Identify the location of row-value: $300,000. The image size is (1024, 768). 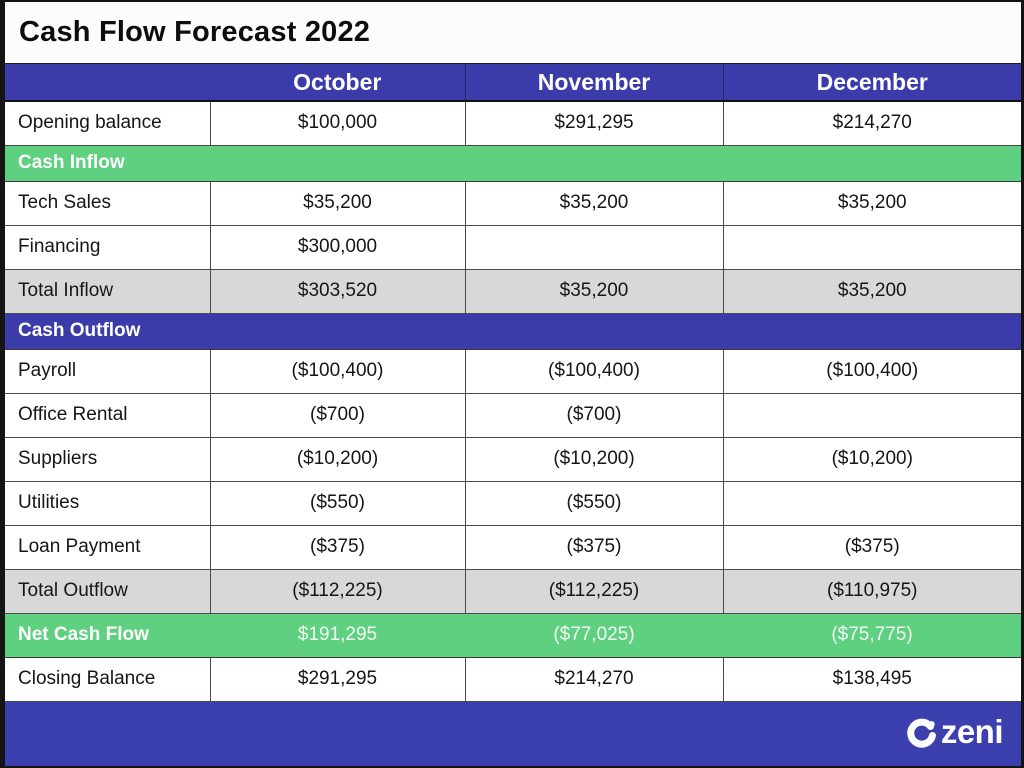
(337, 247).